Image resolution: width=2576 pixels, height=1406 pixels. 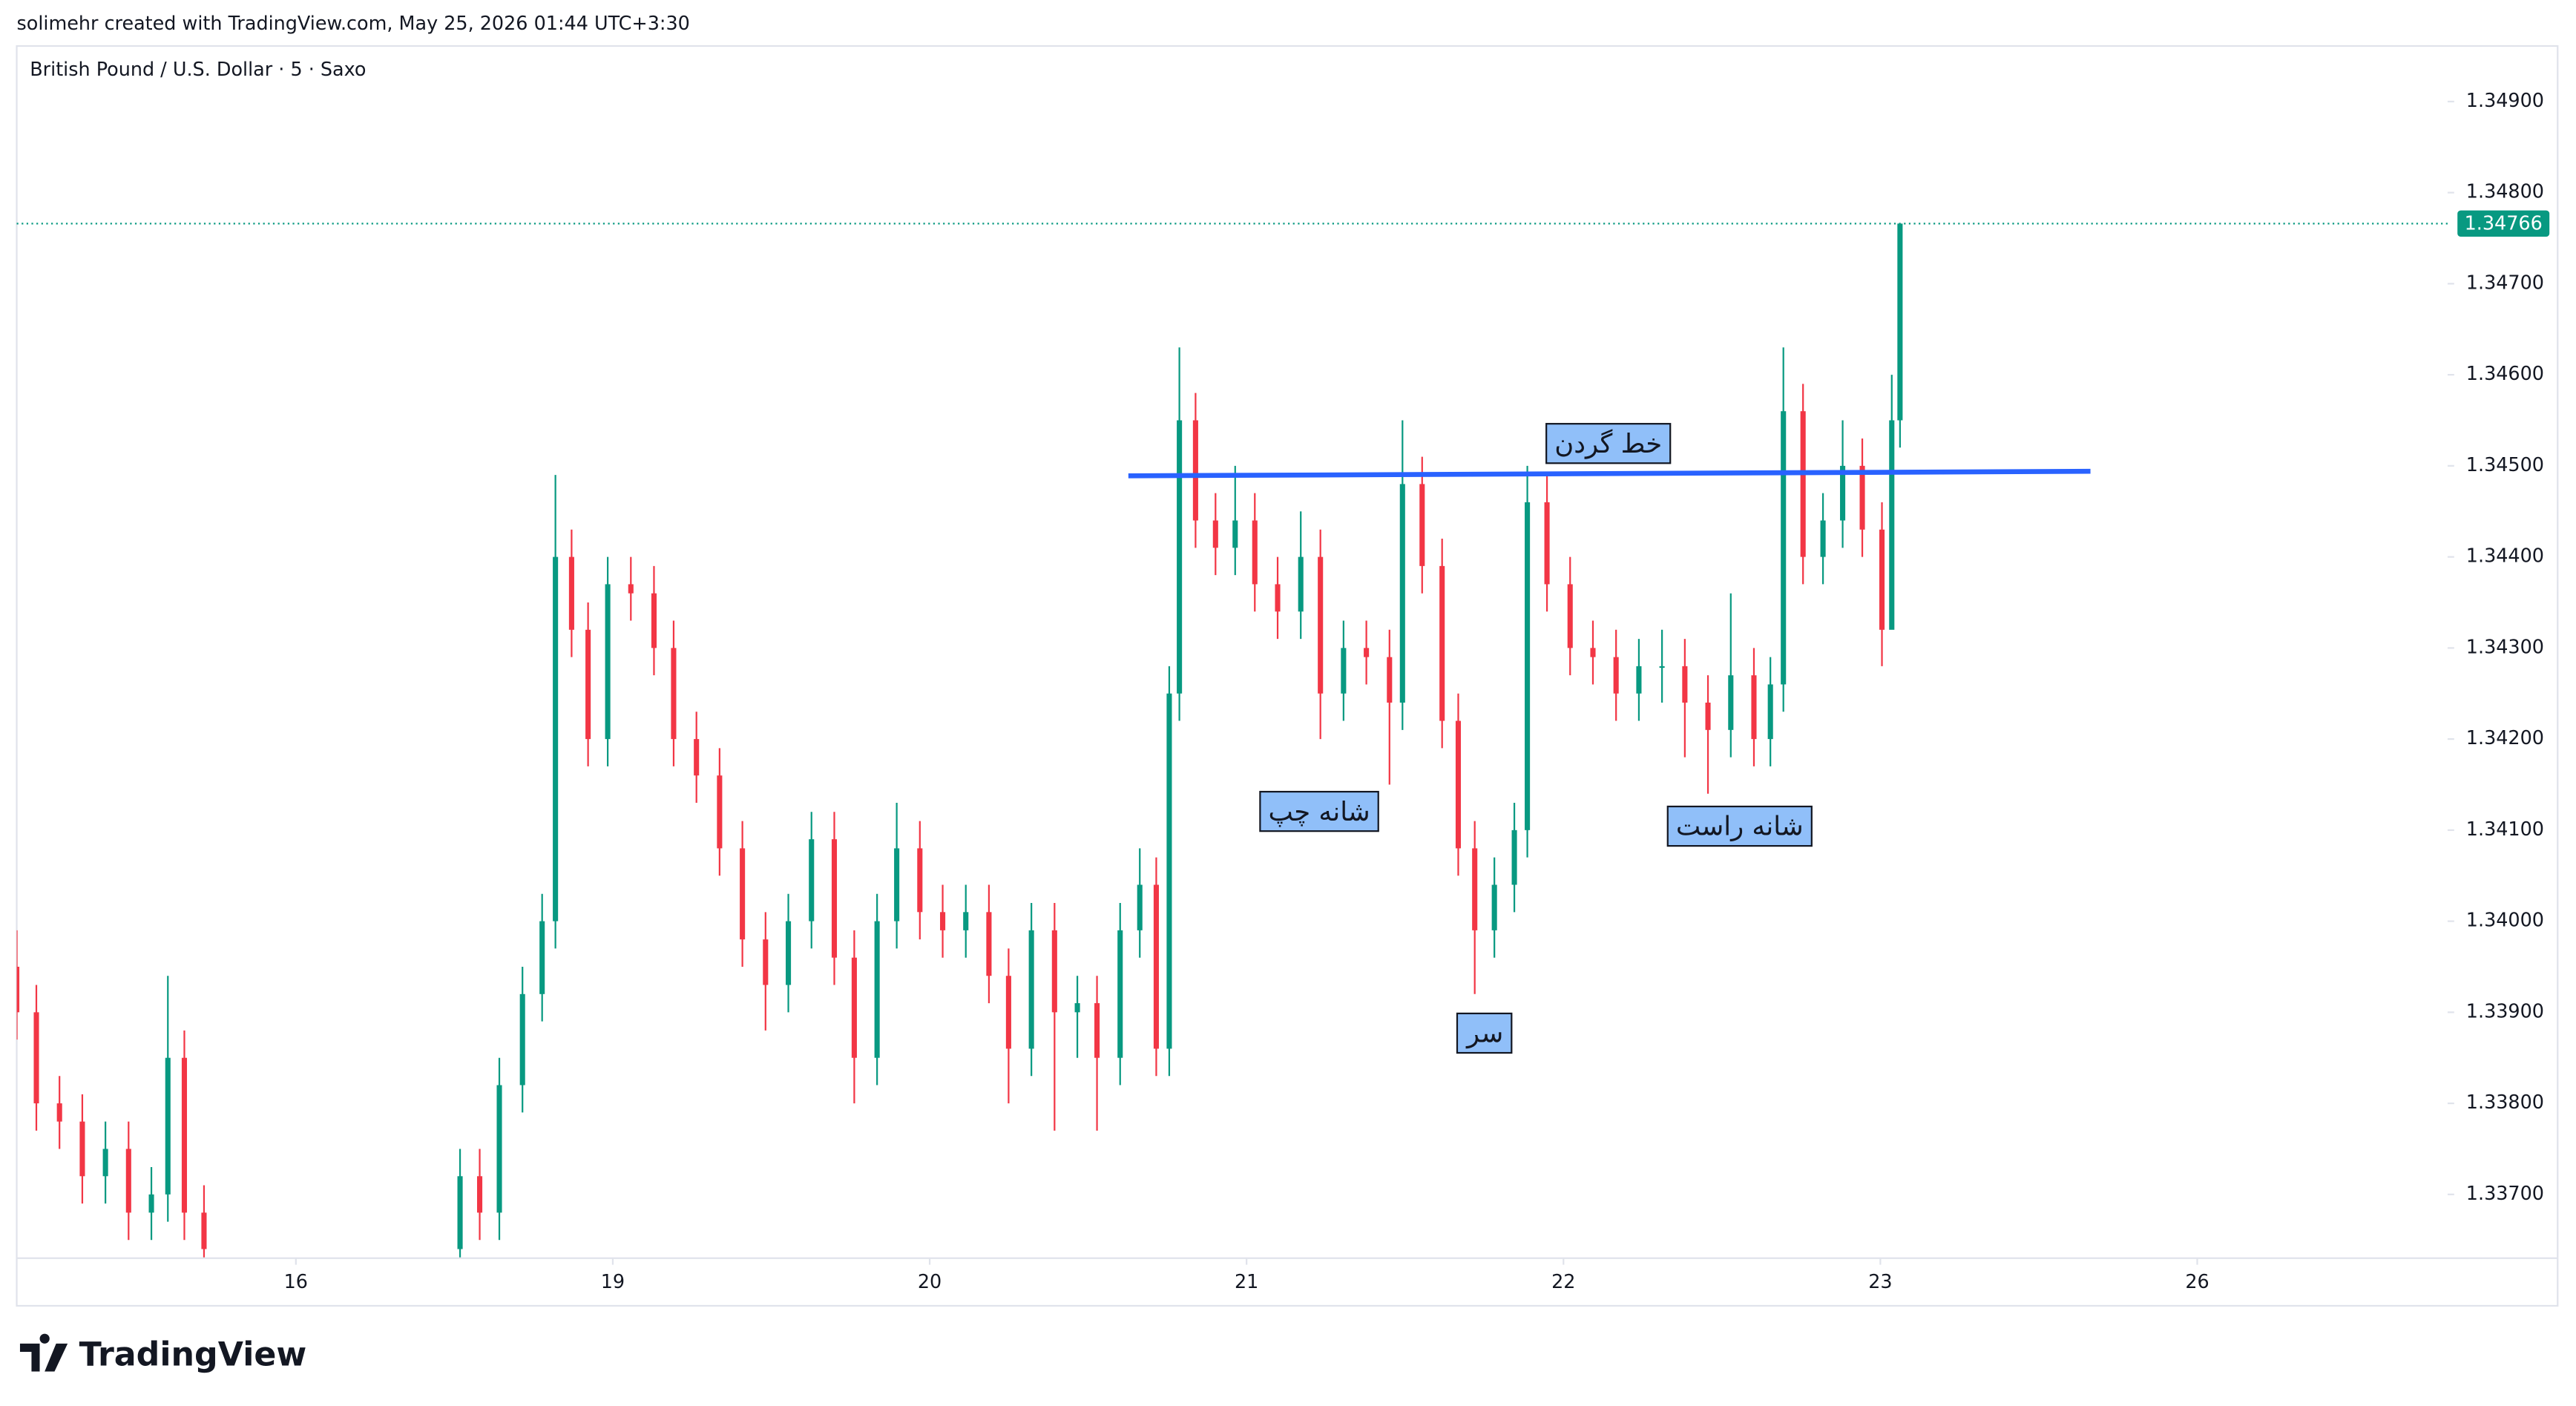 I want to click on x-tick-label: 19, so click(x=613, y=1282).